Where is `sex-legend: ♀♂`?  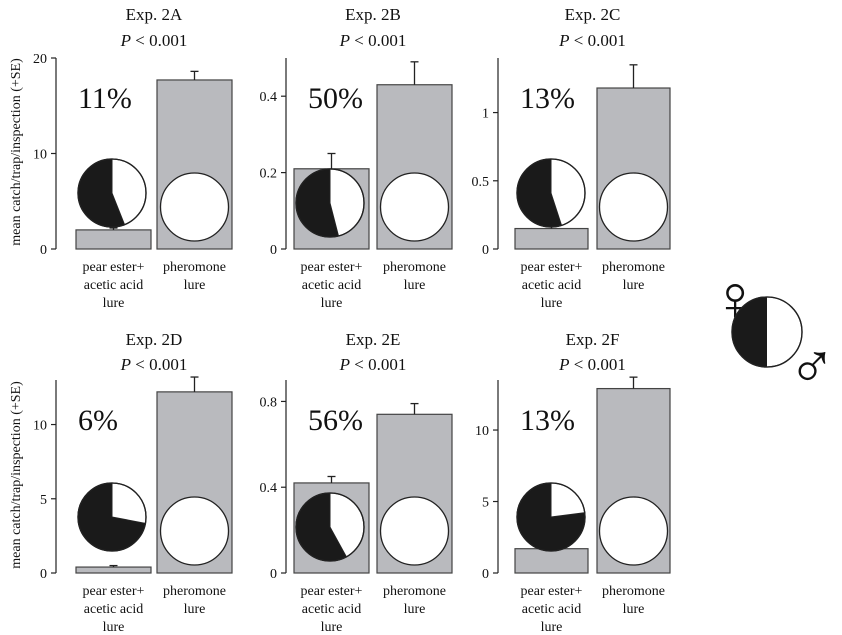 sex-legend: ♀♂ is located at coordinates (773, 332).